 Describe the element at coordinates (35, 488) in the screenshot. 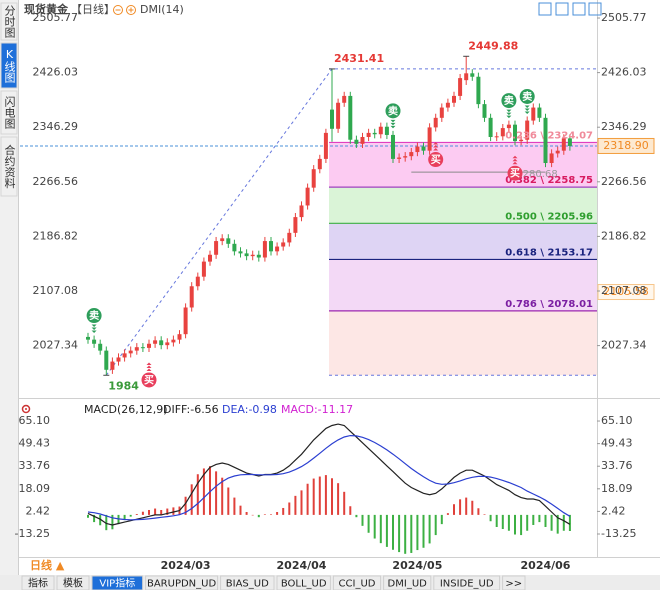

I see `y-tick-label-left: 18.09` at that location.